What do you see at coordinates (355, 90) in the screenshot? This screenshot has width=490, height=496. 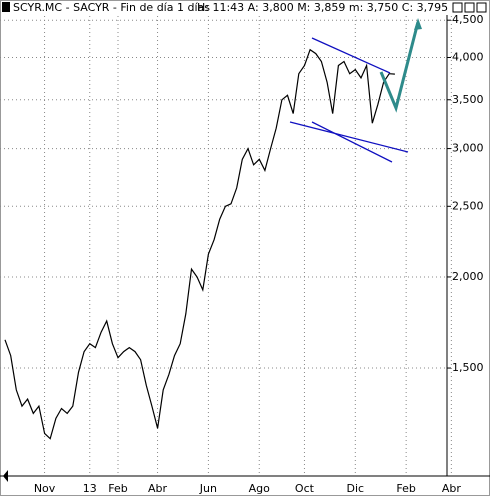 I see `annotations` at bounding box center [355, 90].